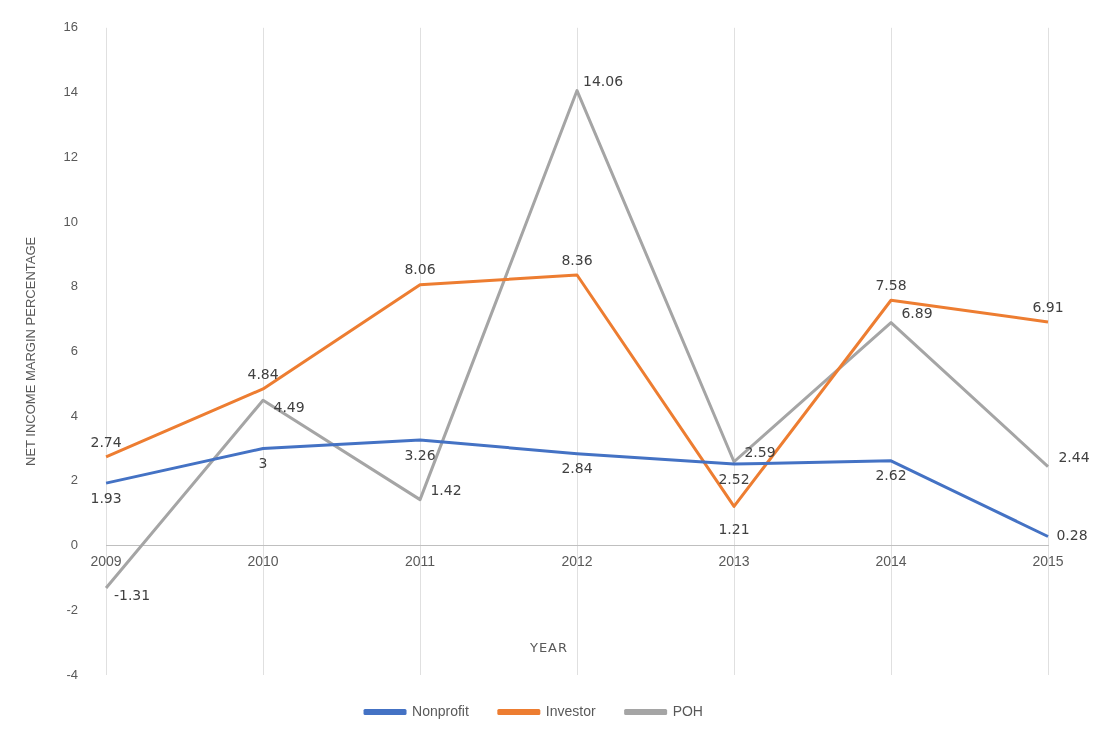 The image size is (1098, 749). What do you see at coordinates (603, 81) in the screenshot?
I see `data-label: 14.06` at bounding box center [603, 81].